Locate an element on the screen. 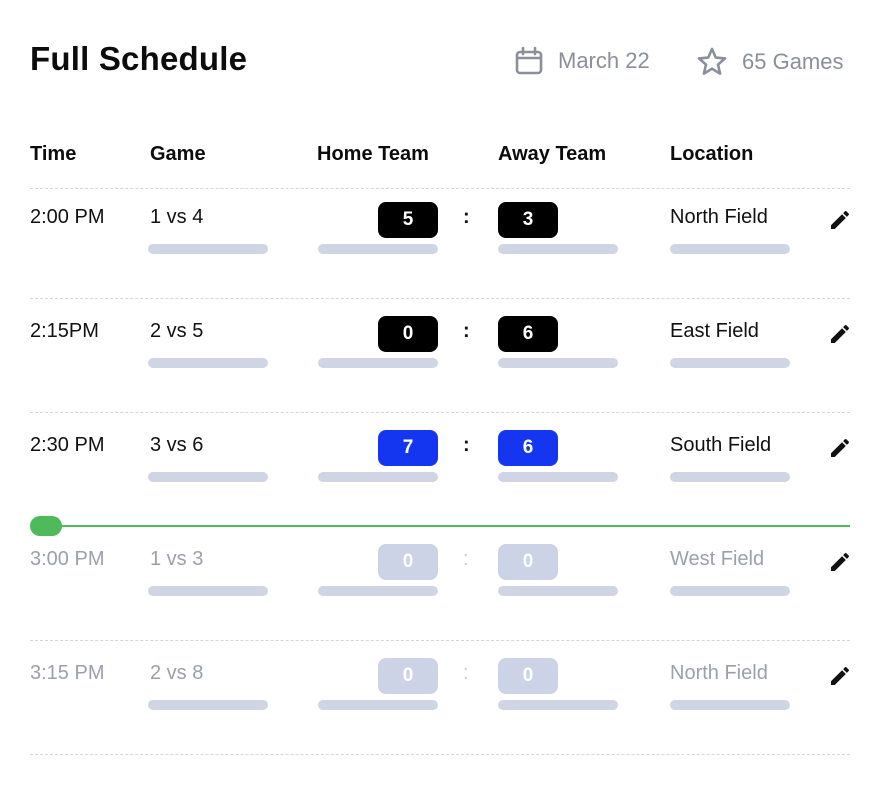  game-time: 3:15 PM is located at coordinates (67, 673).